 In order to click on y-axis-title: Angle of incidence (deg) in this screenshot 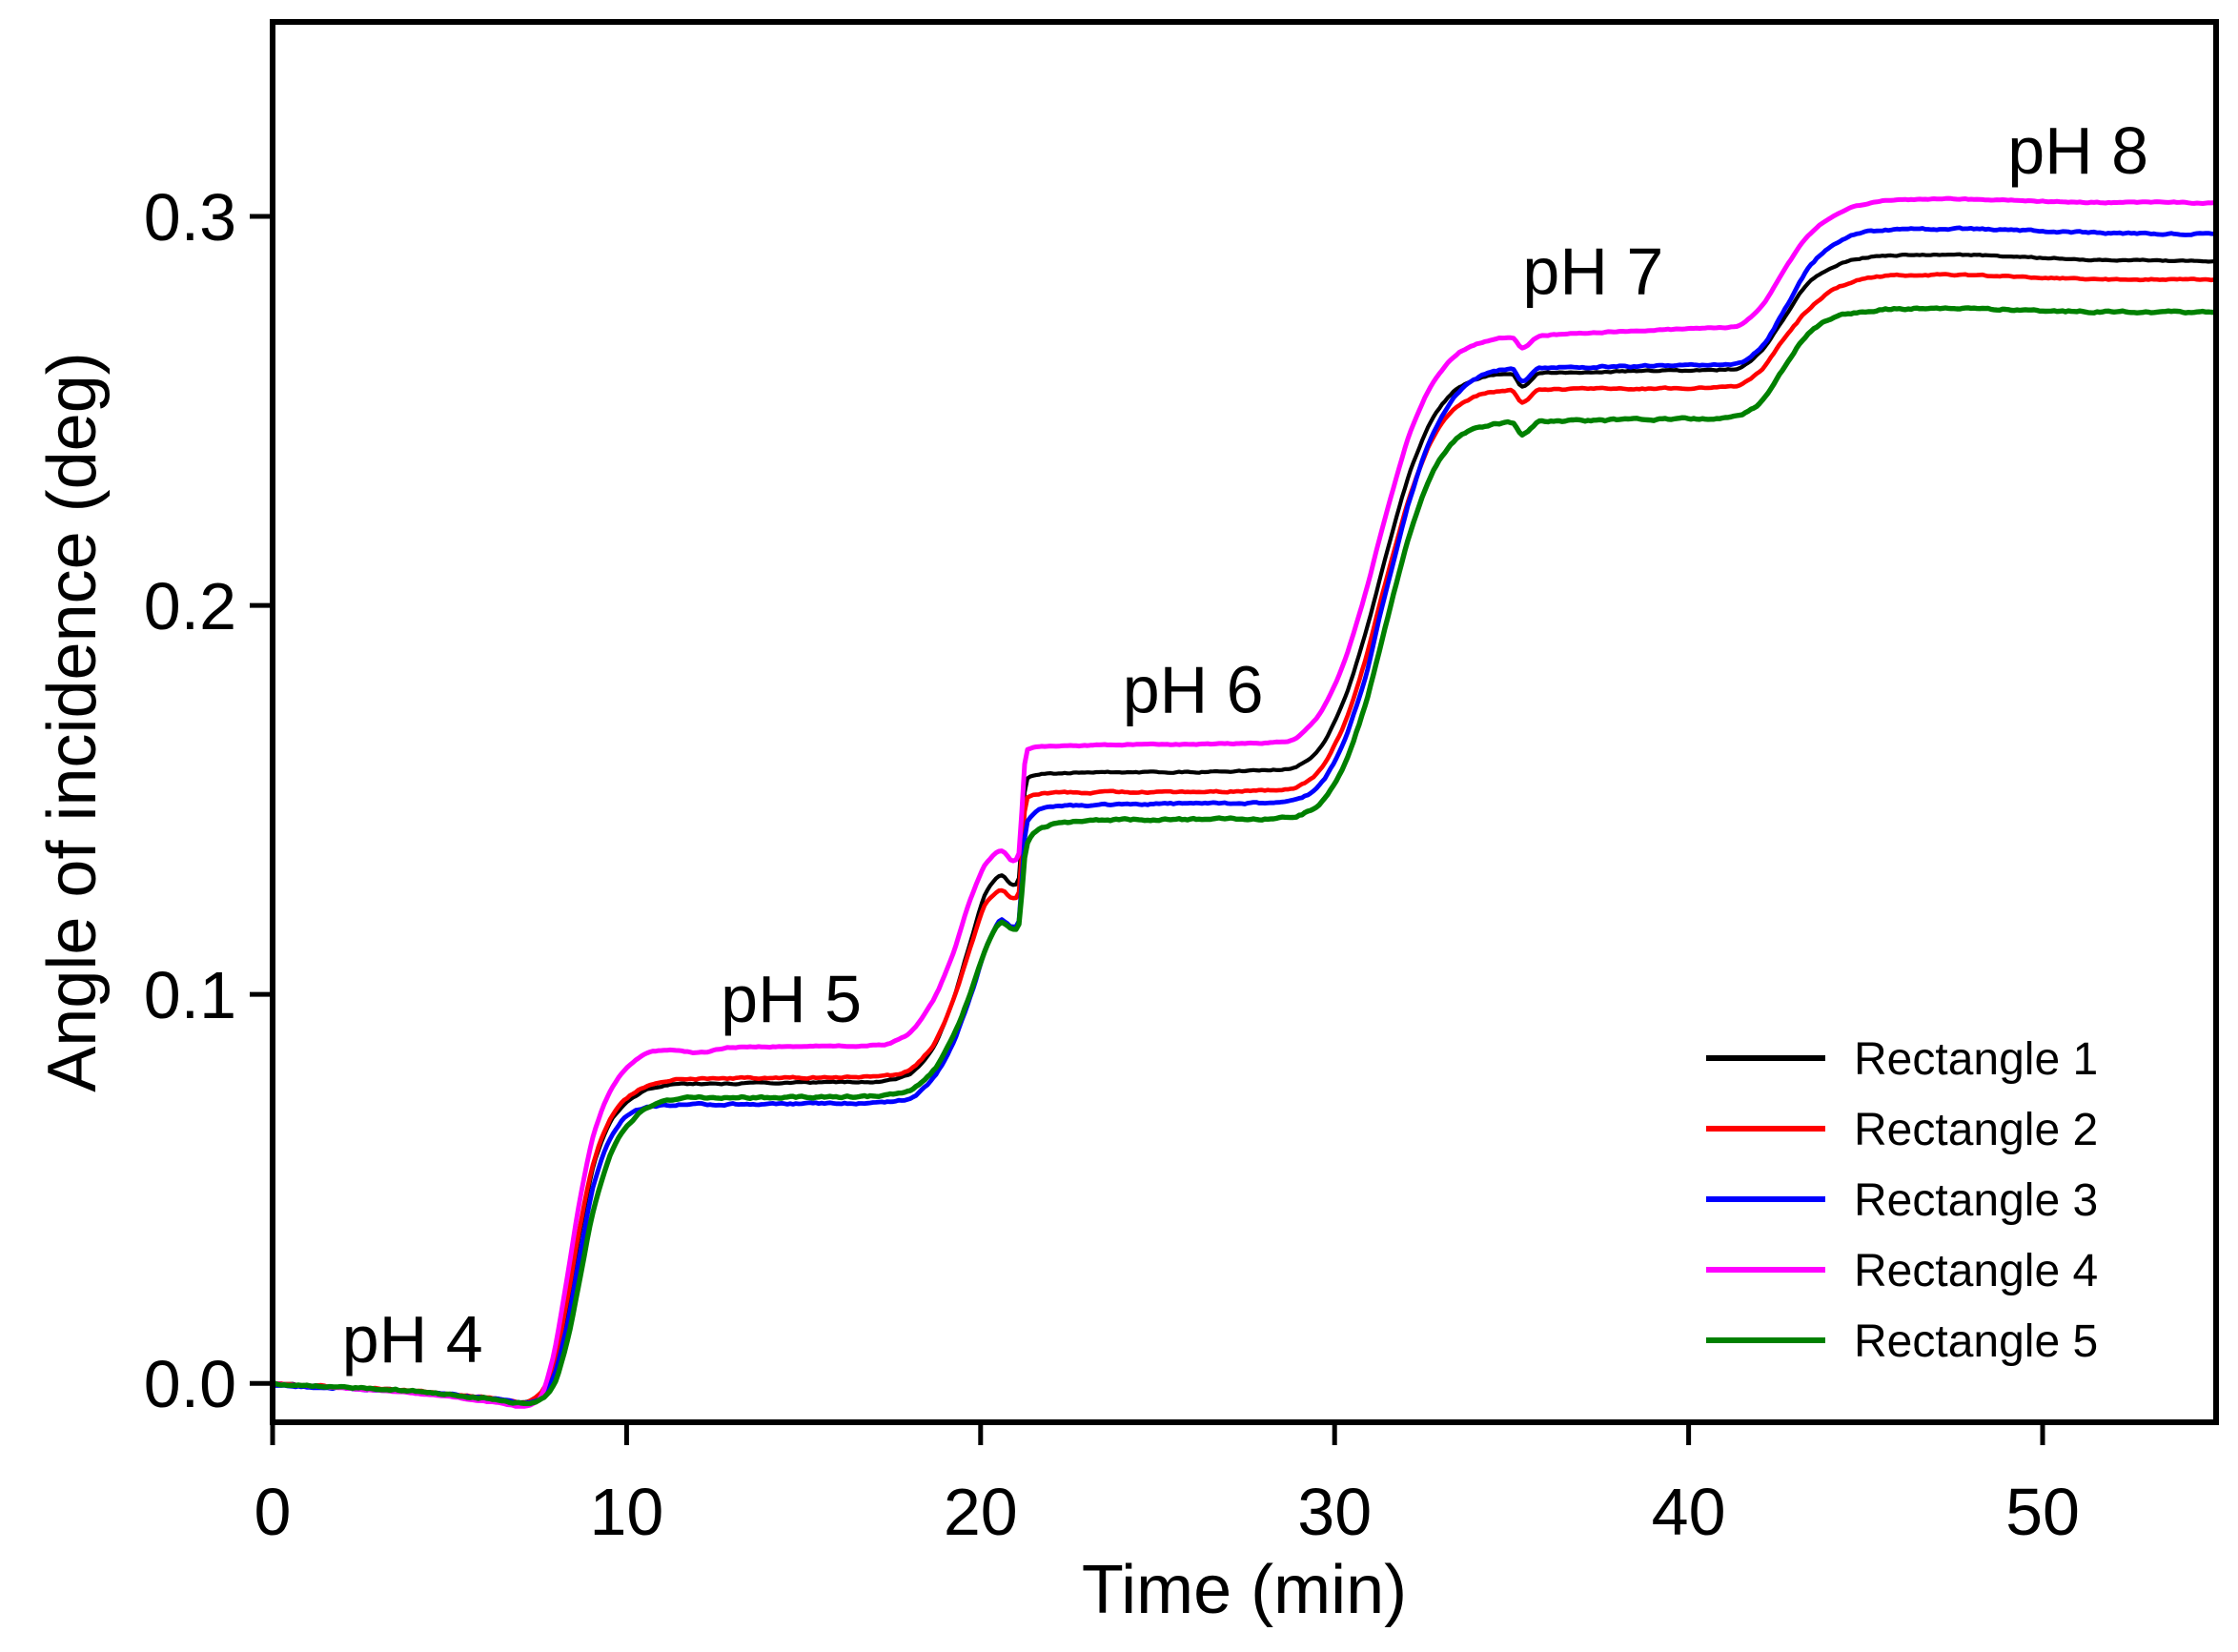, I will do `click(72, 722)`.